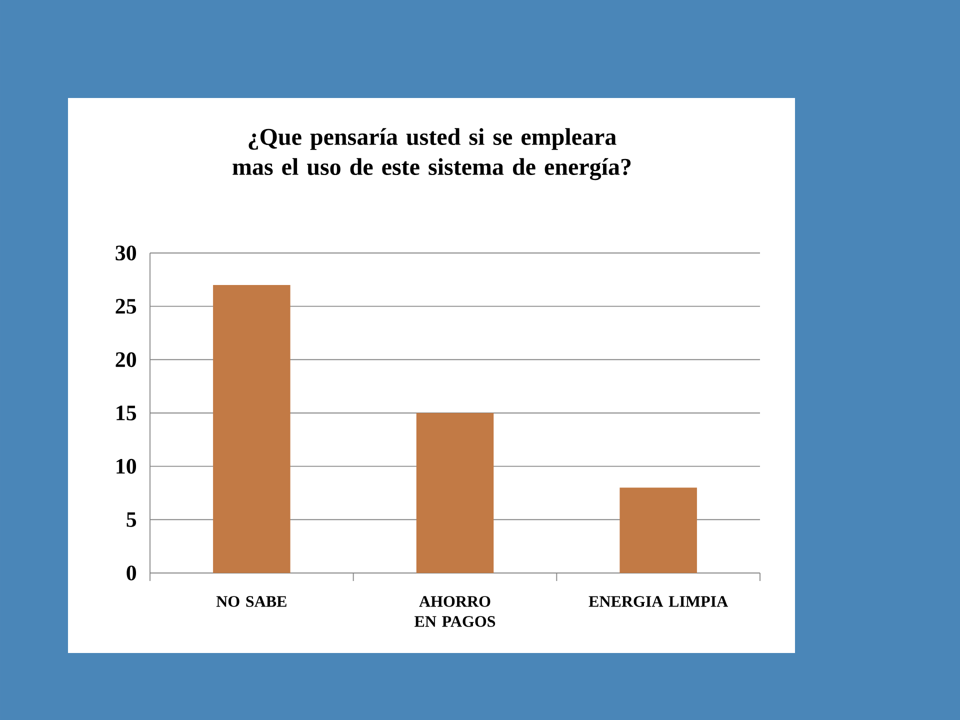  What do you see at coordinates (455, 611) in the screenshot?
I see `x-tick-label: AHORRO EN PAGOS` at bounding box center [455, 611].